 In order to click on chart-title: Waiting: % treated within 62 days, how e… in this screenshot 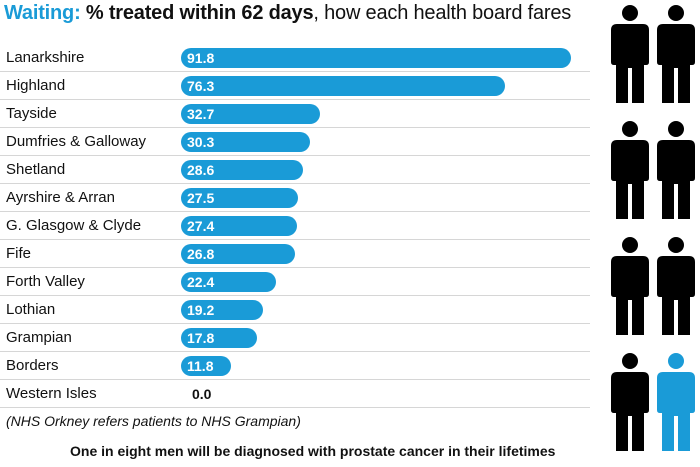, I will do `click(287, 13)`.